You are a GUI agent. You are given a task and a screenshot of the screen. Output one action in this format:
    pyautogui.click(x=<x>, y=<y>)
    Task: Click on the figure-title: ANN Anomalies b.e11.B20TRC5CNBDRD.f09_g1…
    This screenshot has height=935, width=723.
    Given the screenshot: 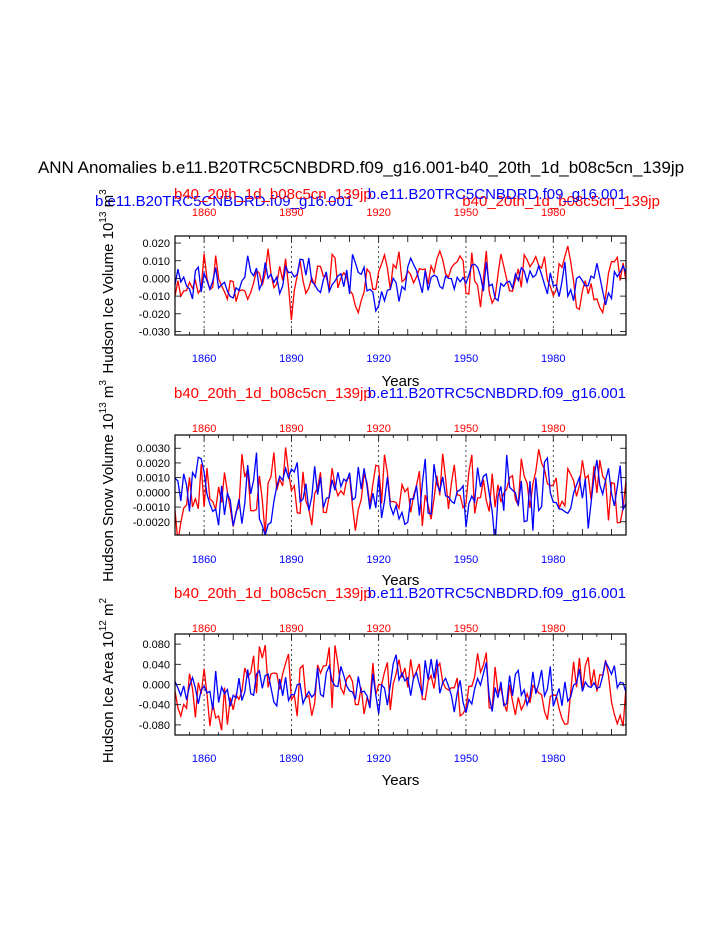 What is the action you would take?
    pyautogui.click(x=361, y=167)
    